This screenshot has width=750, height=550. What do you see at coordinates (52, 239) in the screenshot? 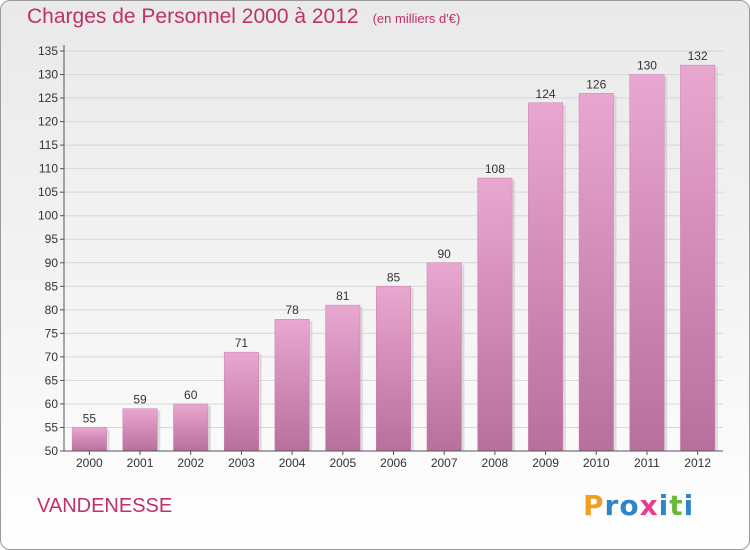
I see `y-tick-label: 95` at bounding box center [52, 239].